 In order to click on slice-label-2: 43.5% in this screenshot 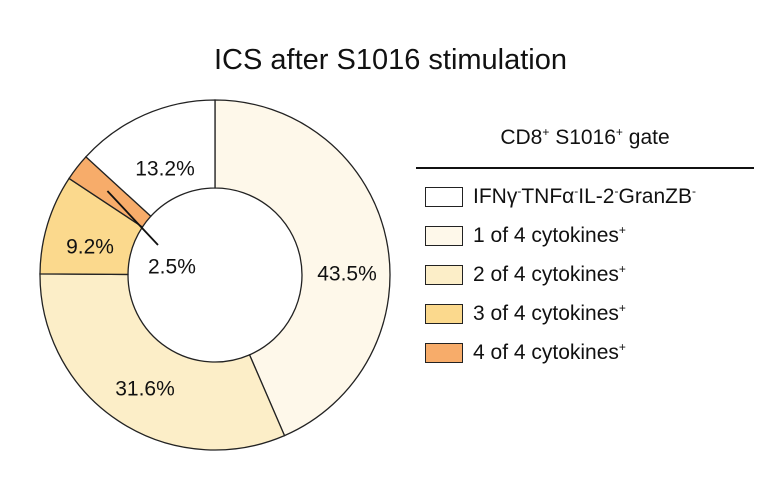, I will do `click(347, 274)`.